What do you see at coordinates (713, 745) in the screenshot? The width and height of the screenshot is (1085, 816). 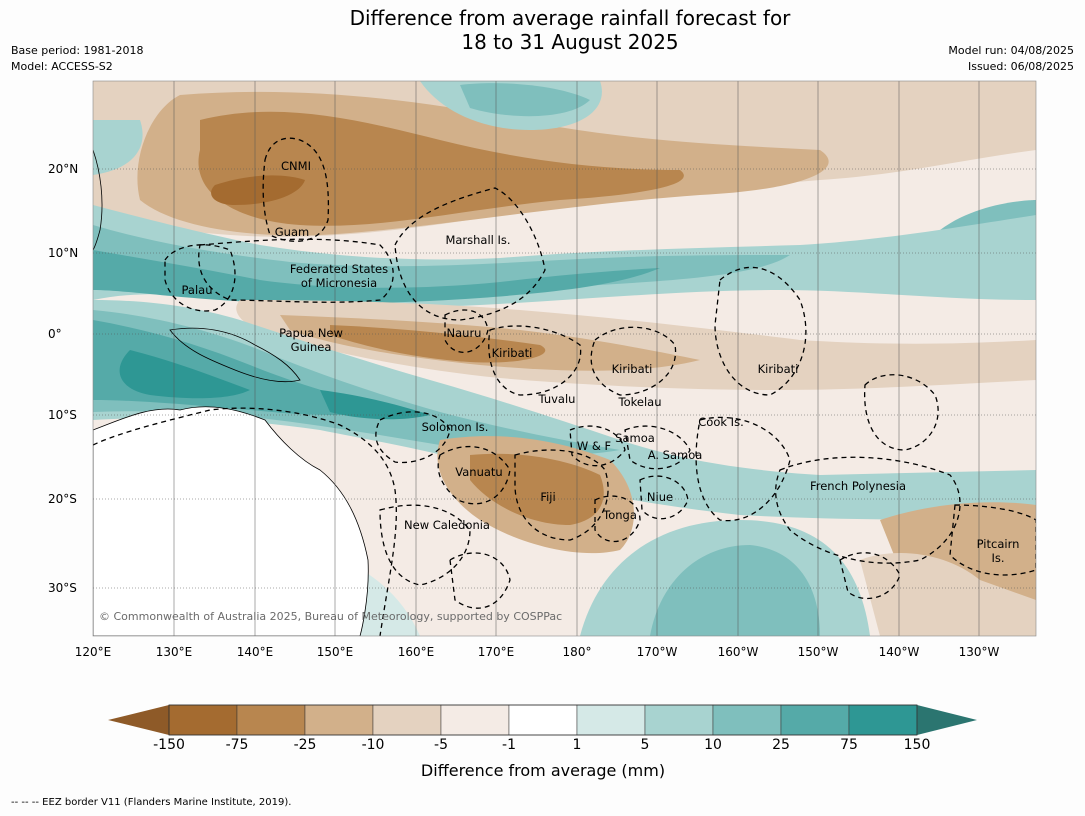 I see `colorbar-tick-label: 10` at bounding box center [713, 745].